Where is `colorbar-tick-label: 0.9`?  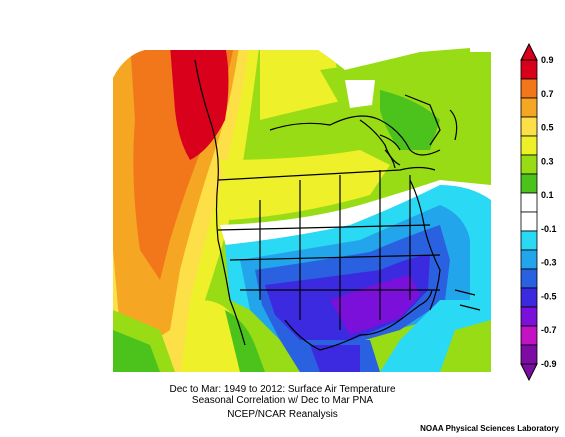
colorbar-tick-label: 0.9 is located at coordinates (547, 60).